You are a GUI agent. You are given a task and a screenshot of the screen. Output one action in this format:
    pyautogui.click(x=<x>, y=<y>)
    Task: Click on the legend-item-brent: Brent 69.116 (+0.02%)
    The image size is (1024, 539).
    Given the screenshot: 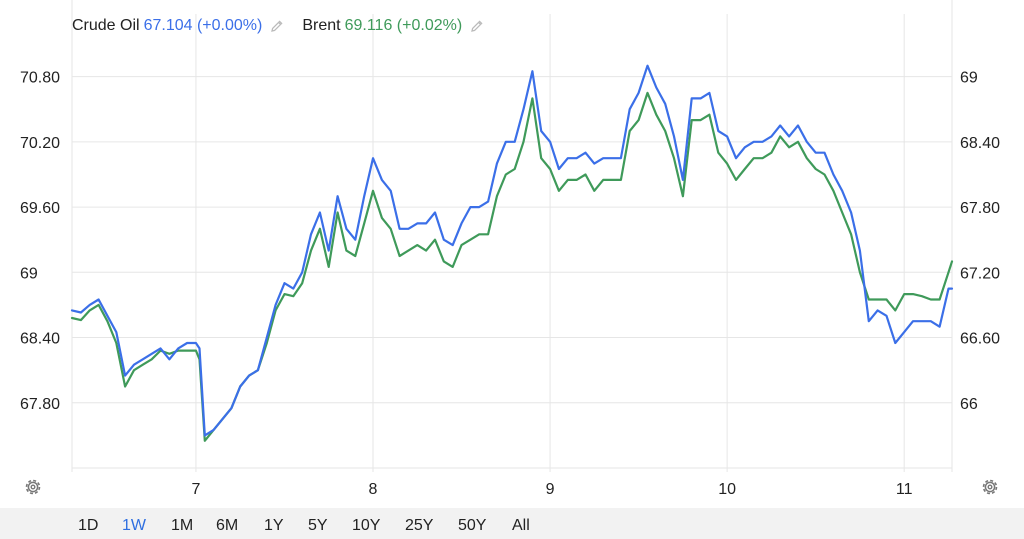 What is the action you would take?
    pyautogui.click(x=393, y=26)
    